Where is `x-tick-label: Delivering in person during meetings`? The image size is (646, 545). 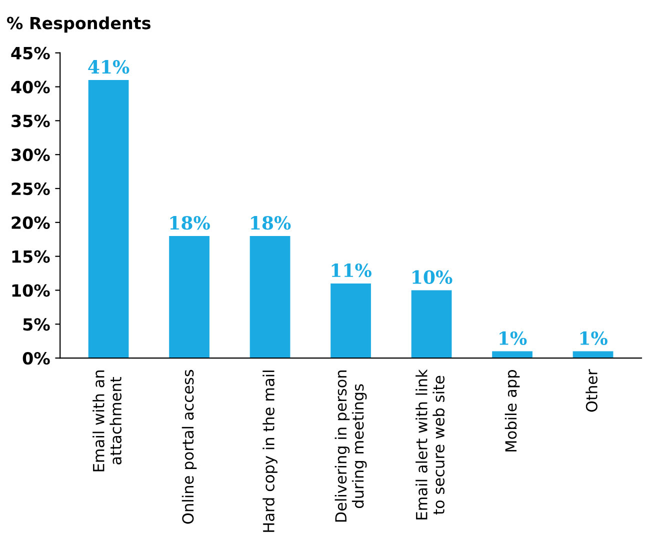
x-tick-label: Delivering in person during meetings is located at coordinates (350, 446).